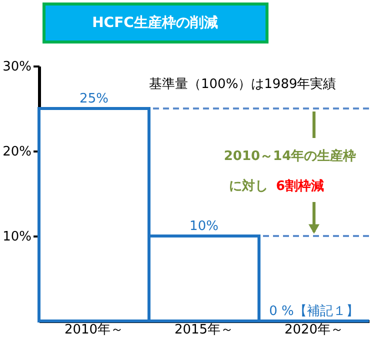  I want to click on data-label: 0 %【補記１】, so click(314, 311).